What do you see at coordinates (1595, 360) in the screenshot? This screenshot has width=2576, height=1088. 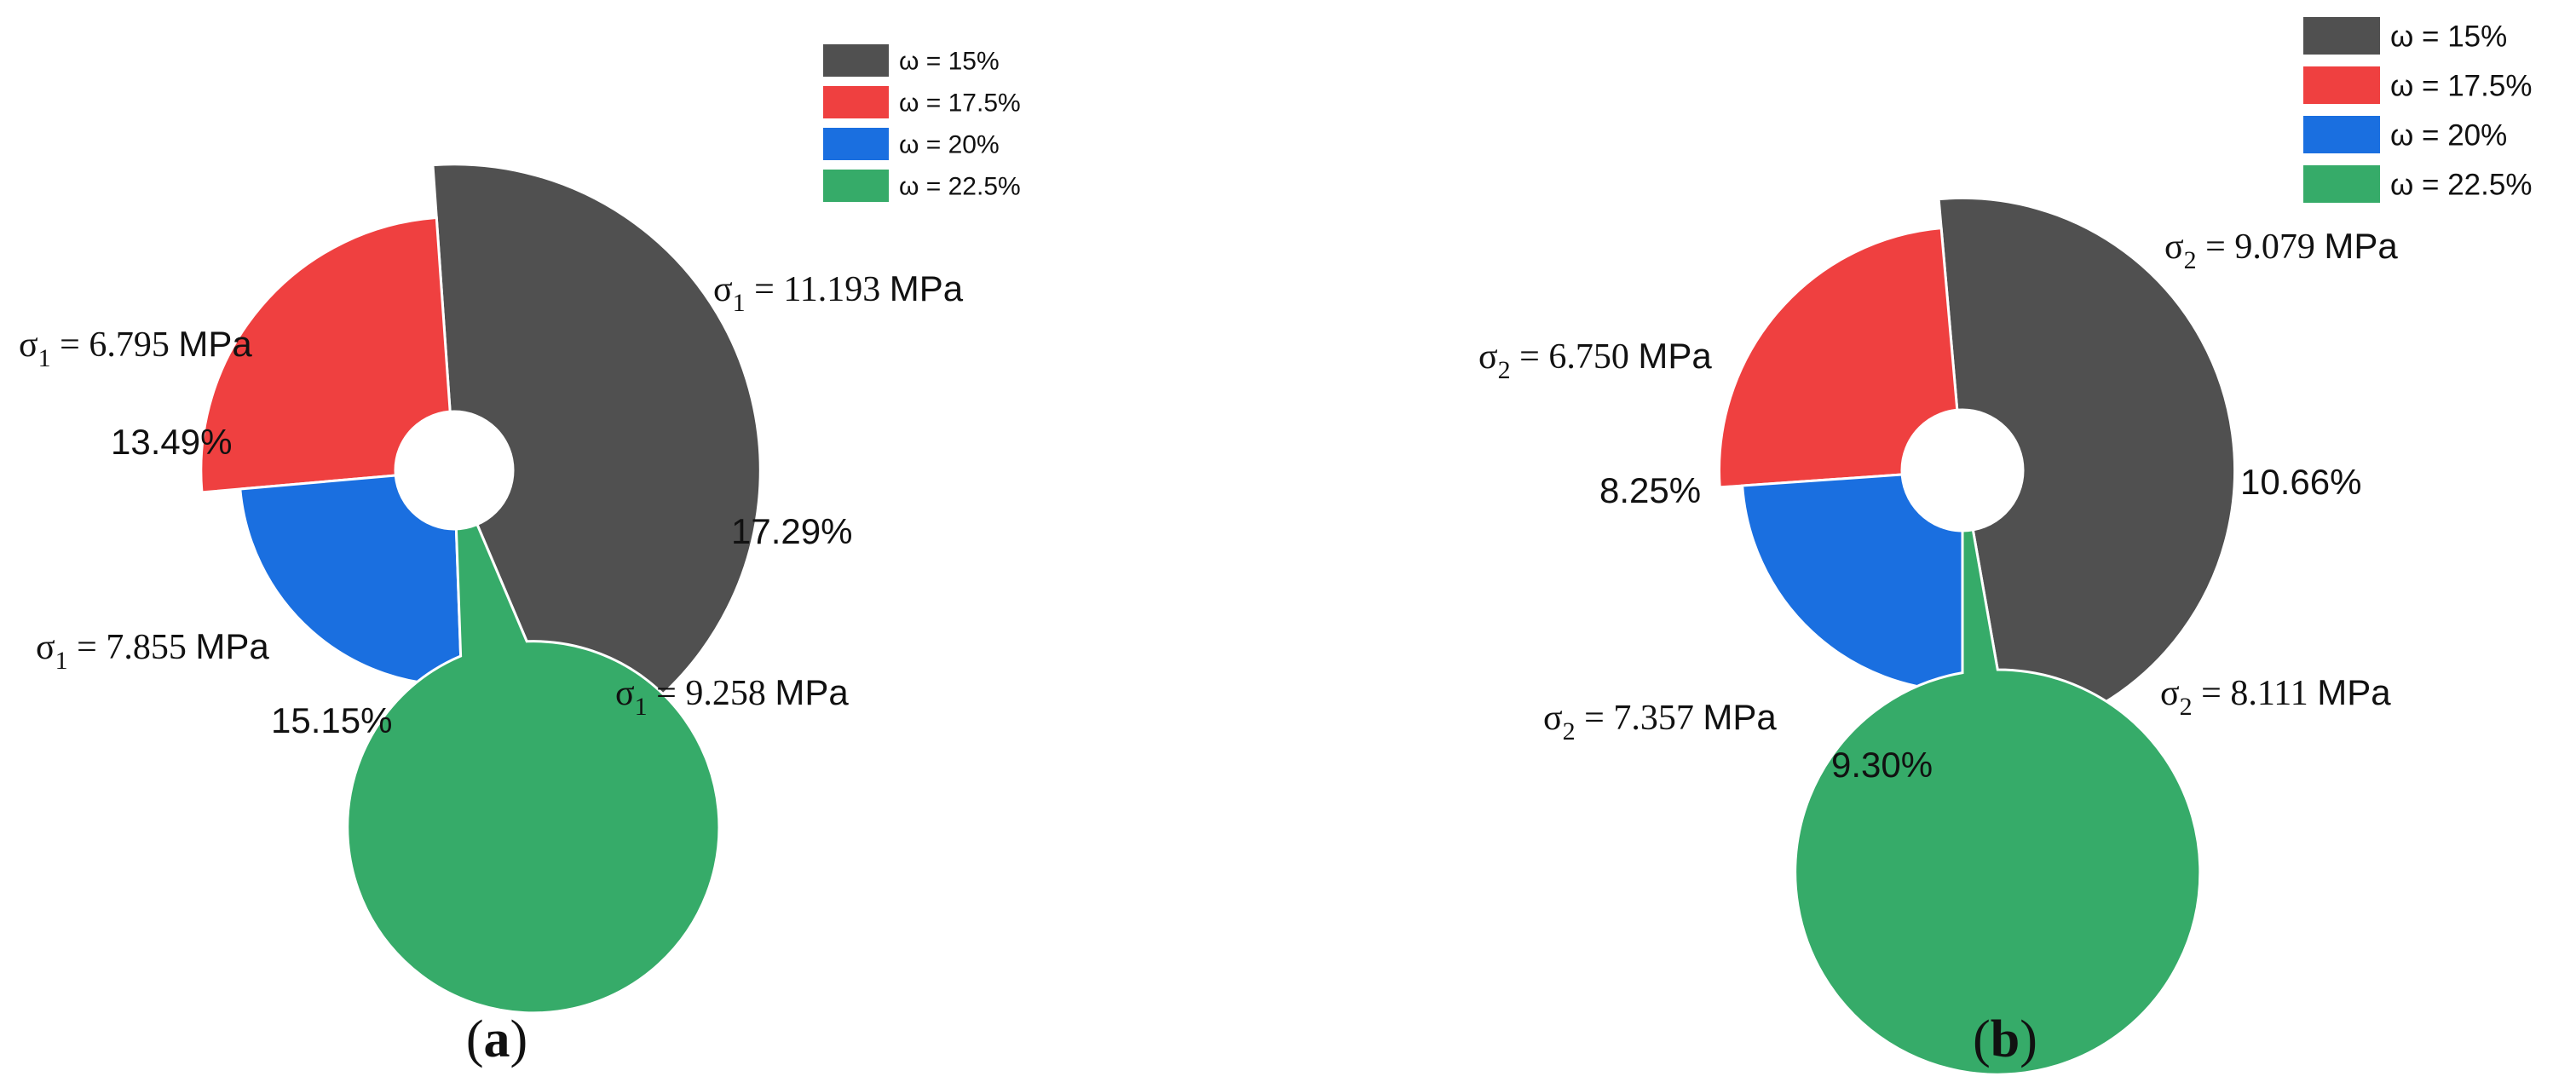 I see `stress-label: σ2 = 6.750 MPa` at bounding box center [1595, 360].